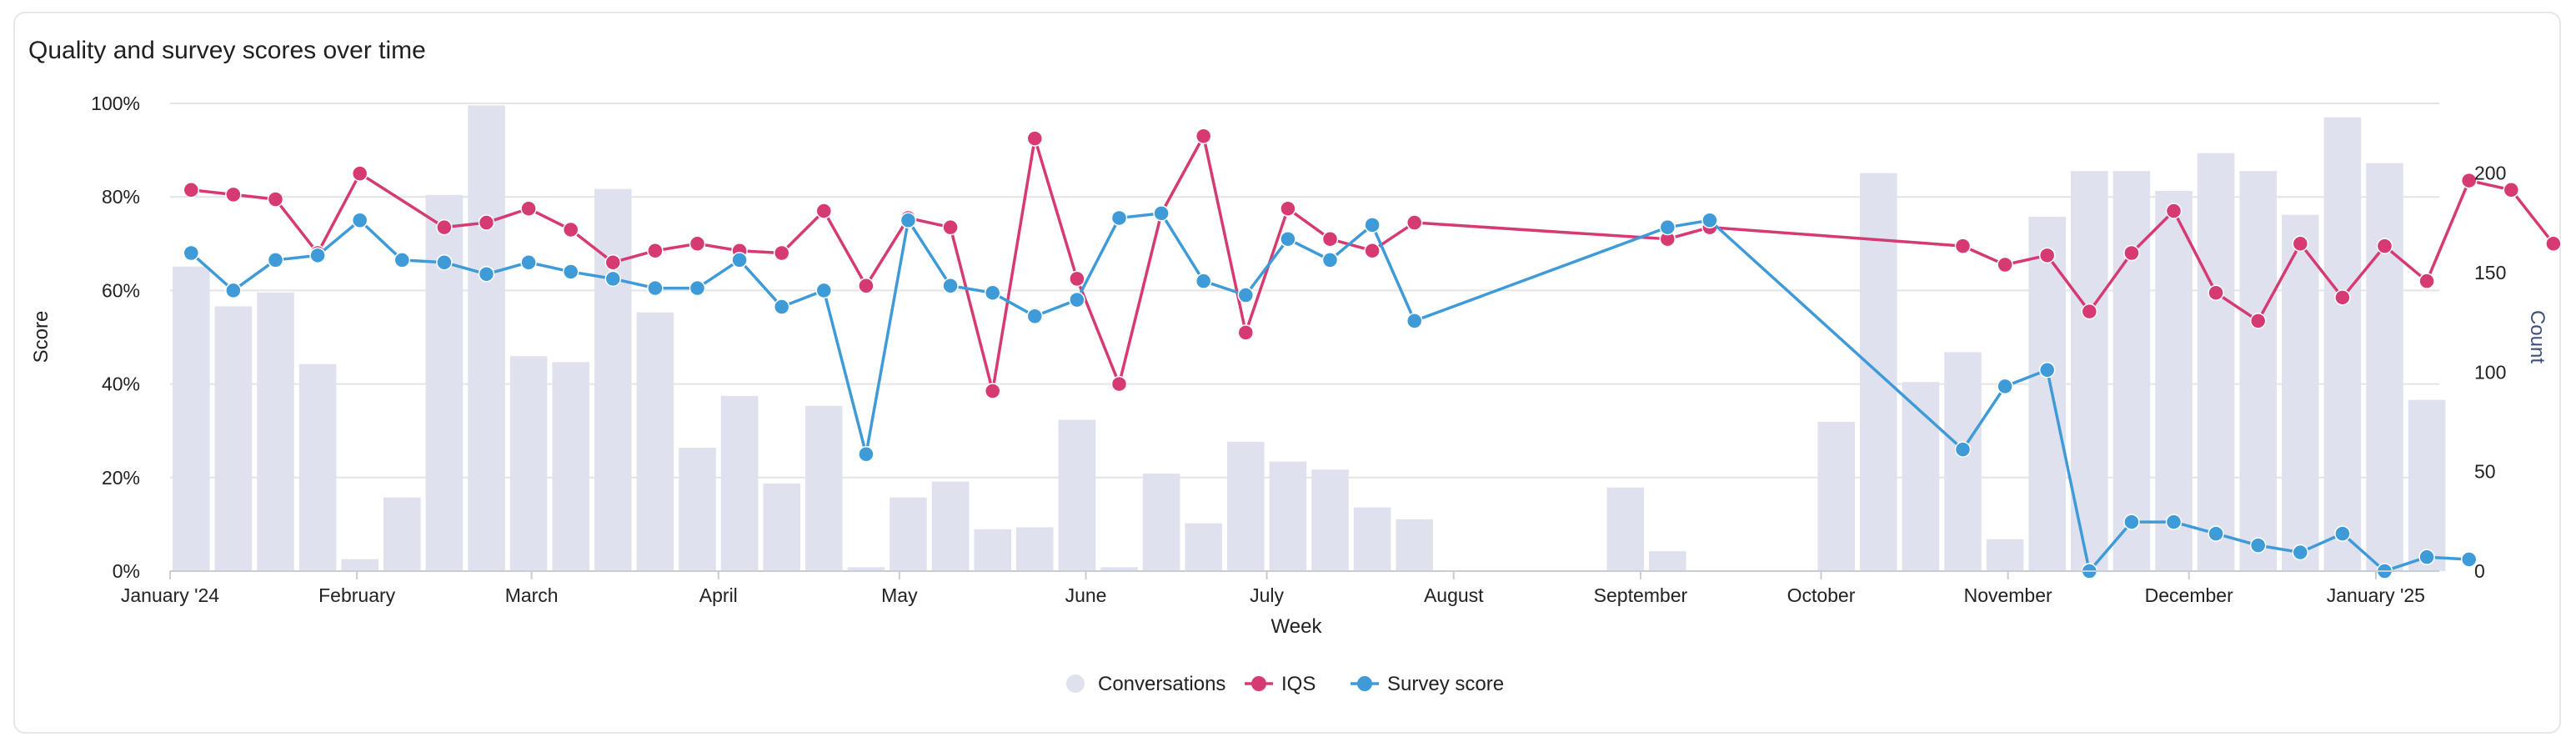 This screenshot has height=747, width=2576. Describe the element at coordinates (2376, 595) in the screenshot. I see `x-tick-label: January '25` at that location.